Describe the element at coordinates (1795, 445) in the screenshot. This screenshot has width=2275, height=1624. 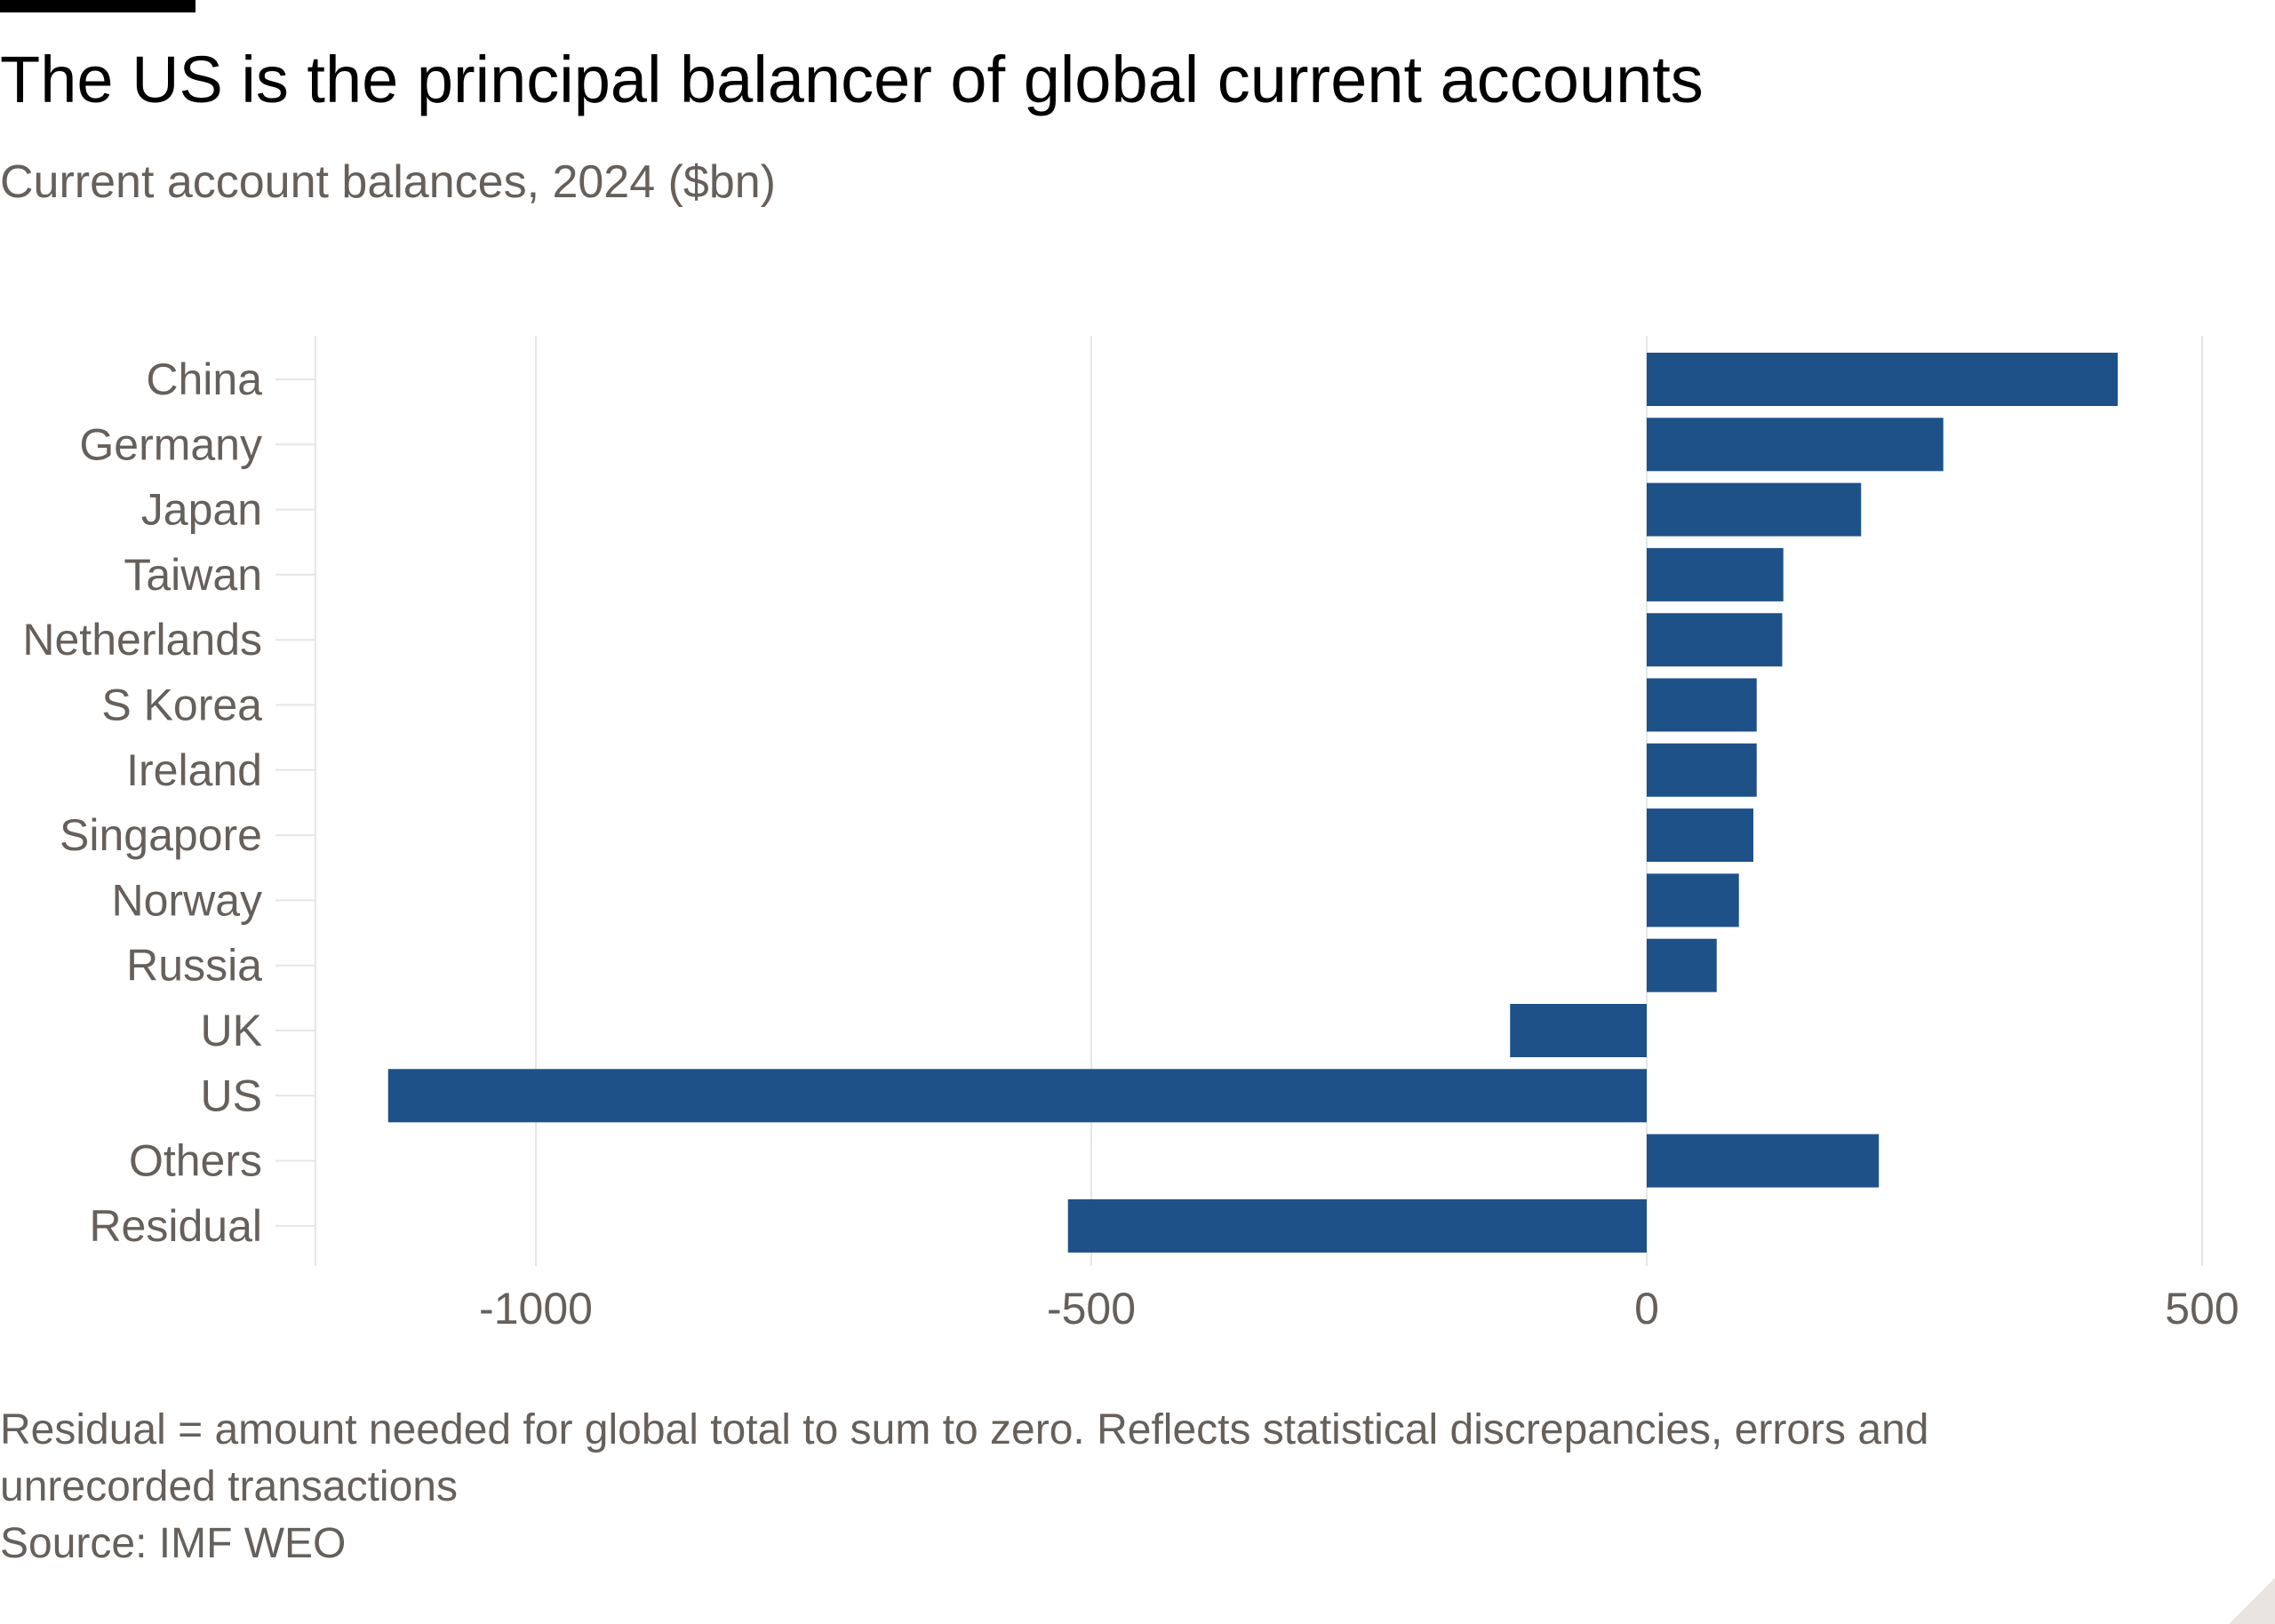
I see `bar-germany` at that location.